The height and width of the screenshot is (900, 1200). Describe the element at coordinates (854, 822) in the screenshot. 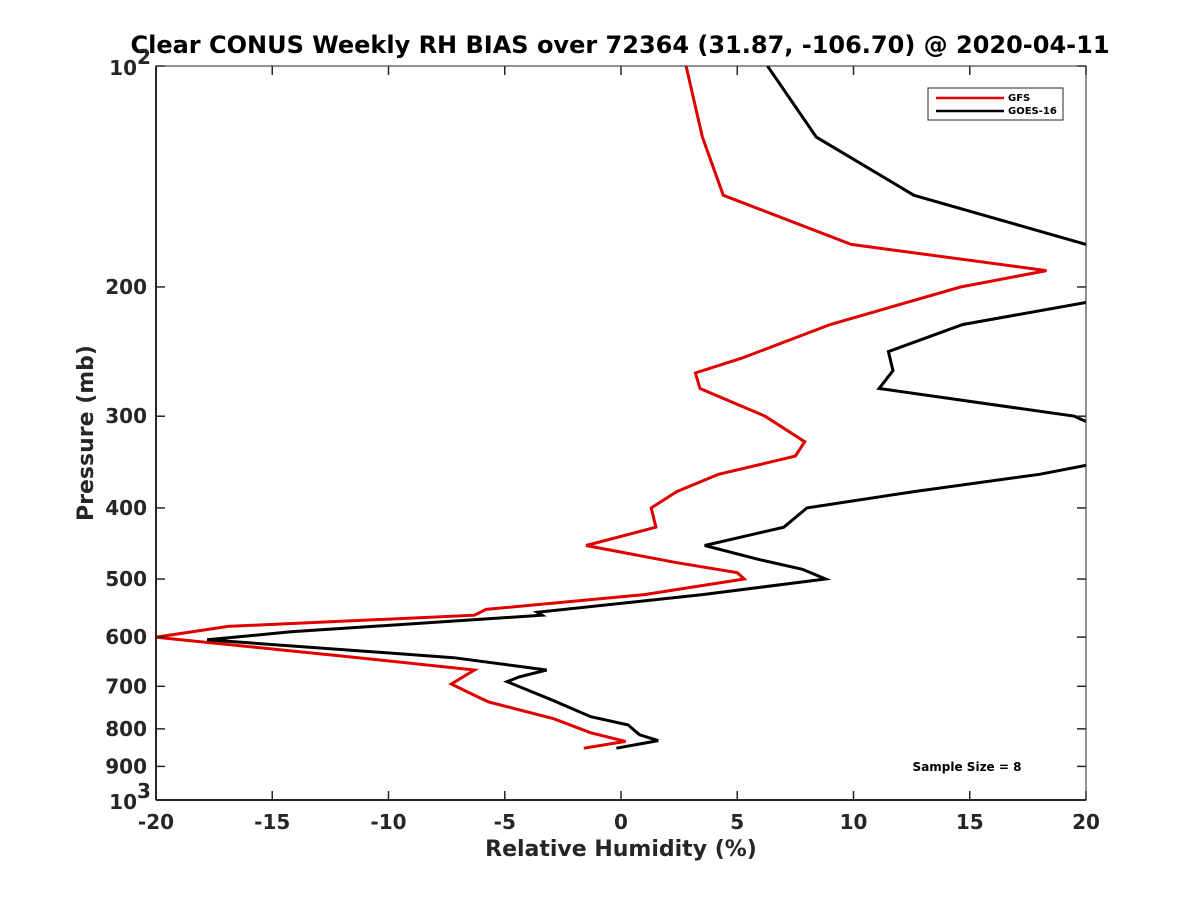

I see `x-tick-label: 10` at that location.